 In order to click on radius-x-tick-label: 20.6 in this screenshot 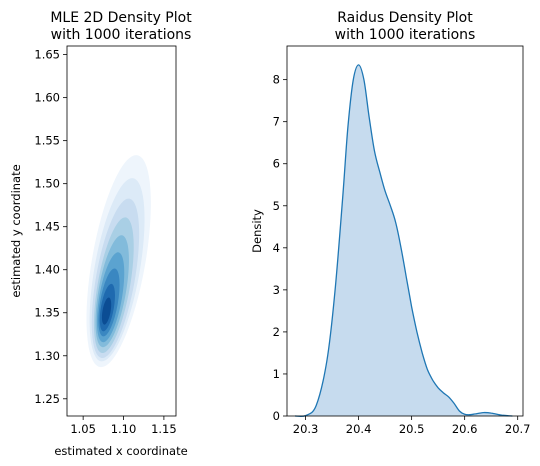, I will do `click(465, 429)`.